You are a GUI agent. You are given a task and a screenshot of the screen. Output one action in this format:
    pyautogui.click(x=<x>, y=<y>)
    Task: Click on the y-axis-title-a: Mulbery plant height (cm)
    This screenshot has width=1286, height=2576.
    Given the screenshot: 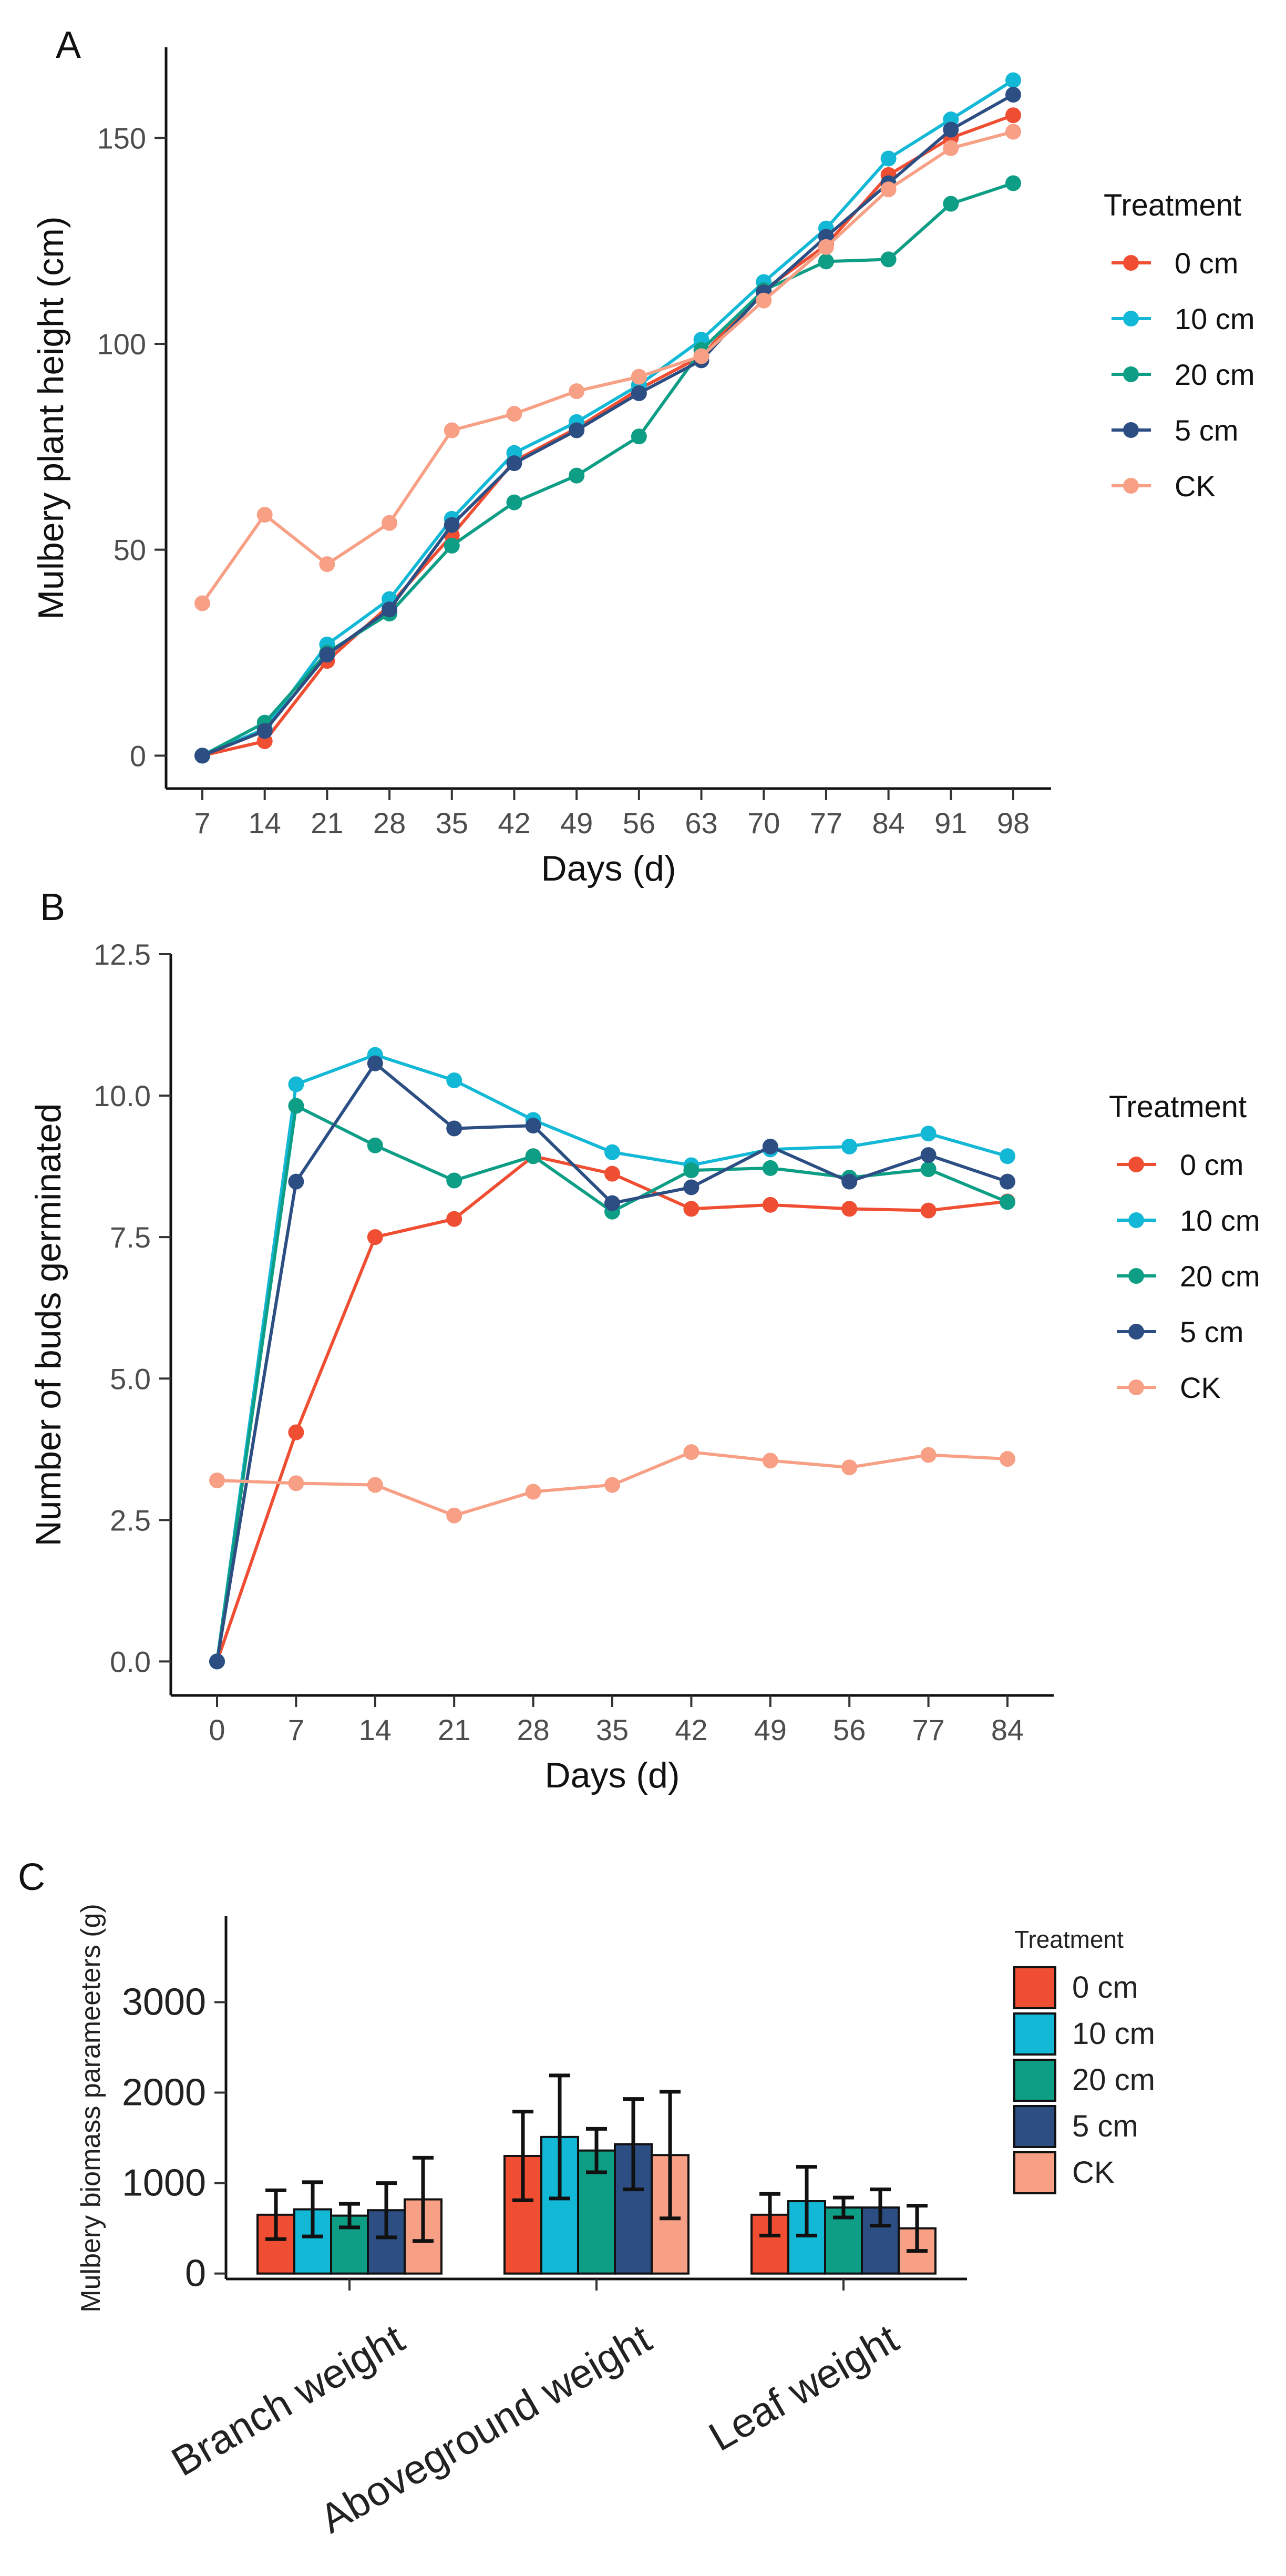 What is the action you would take?
    pyautogui.click(x=51, y=417)
    